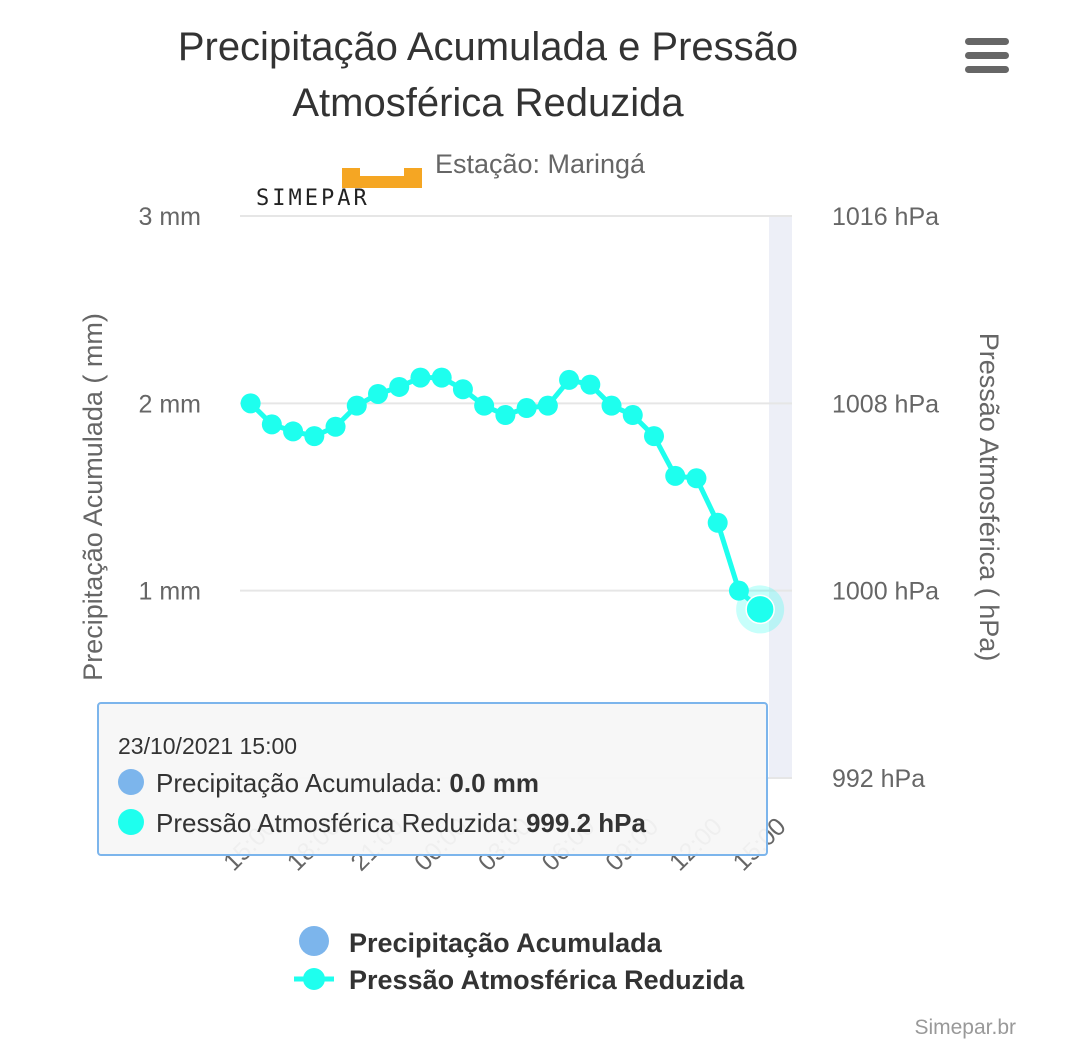 The height and width of the screenshot is (1061, 1080). Describe the element at coordinates (989, 497) in the screenshot. I see `right-axis-title: Pressão Atmosférica ( hPa)` at that location.